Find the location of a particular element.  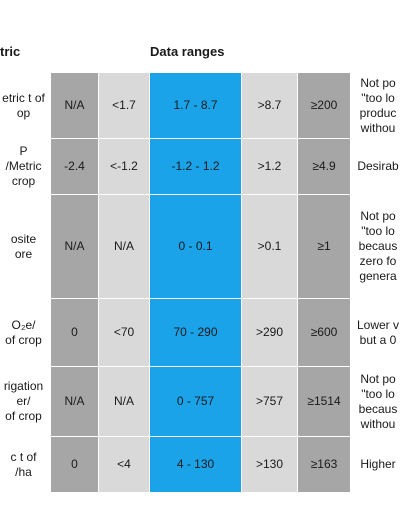

metric-text: /ha is located at coordinates (23, 471).